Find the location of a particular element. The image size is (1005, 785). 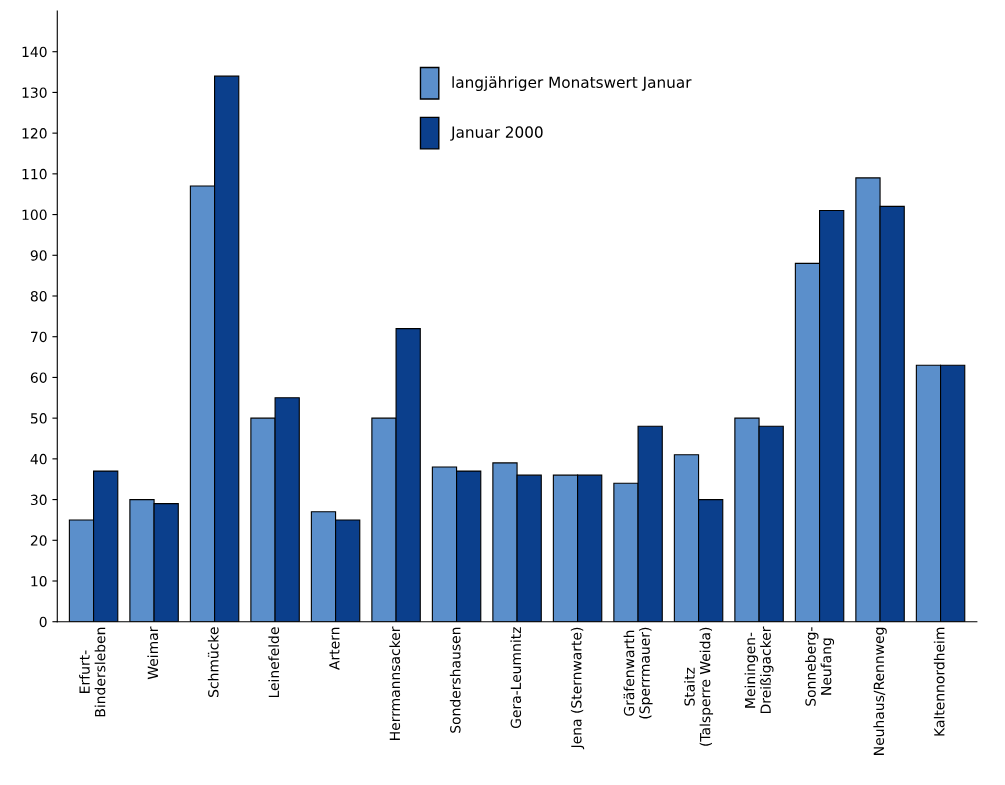

y-tick-label: 130 is located at coordinates (34, 92).